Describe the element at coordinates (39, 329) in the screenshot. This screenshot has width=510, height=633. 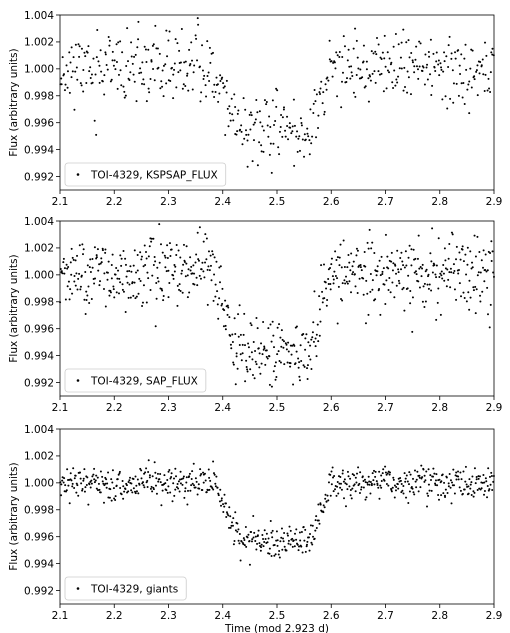
I see `y-tick-label: 0.996` at that location.